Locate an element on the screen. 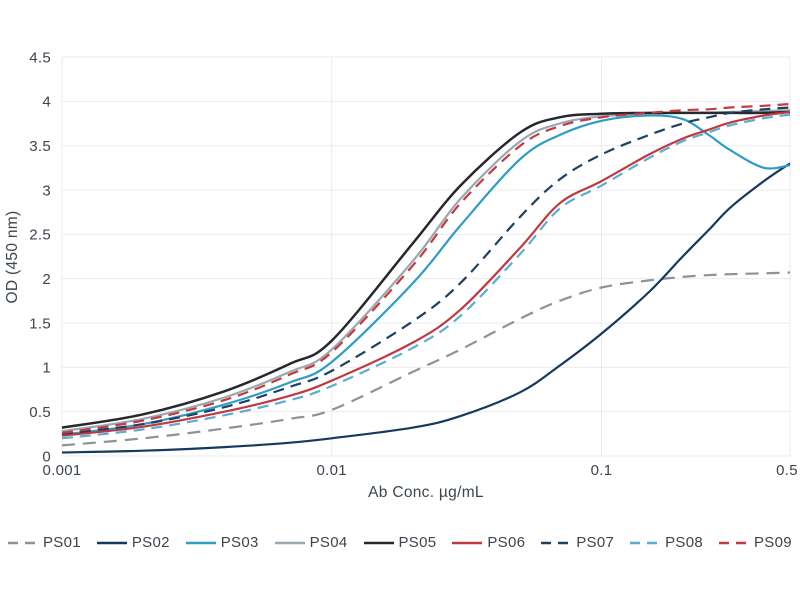  legend-item-ps07: PS07 is located at coordinates (577, 542).